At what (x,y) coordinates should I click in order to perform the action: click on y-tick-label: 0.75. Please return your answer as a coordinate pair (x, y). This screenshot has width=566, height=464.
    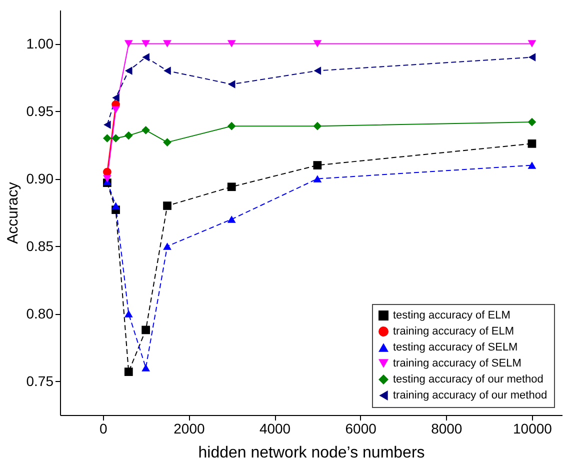
    Looking at the image, I should click on (40, 380).